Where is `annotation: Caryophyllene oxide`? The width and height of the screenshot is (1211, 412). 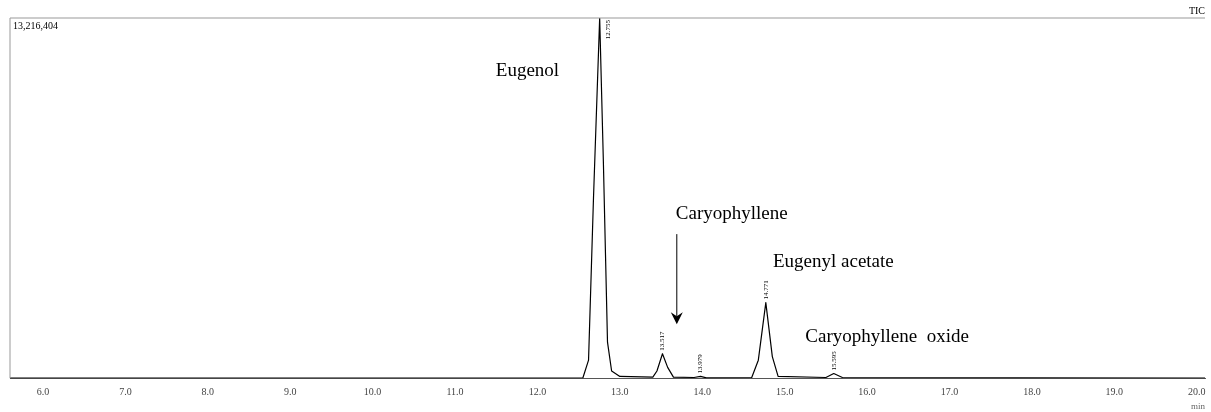 annotation: Caryophyllene oxide is located at coordinates (887, 336).